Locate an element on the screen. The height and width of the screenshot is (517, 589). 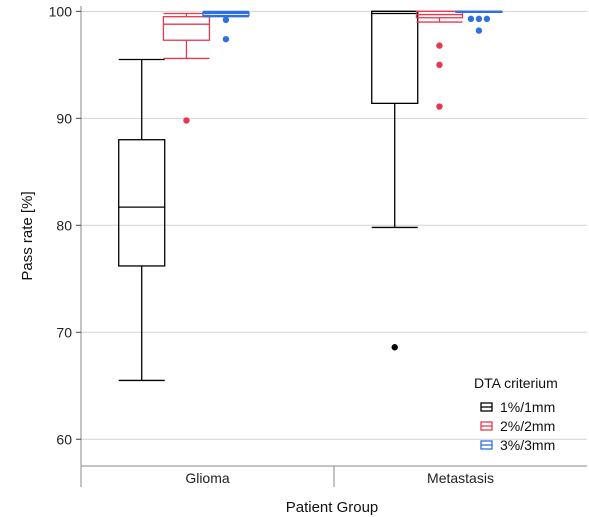
legend-item-3-3mm: 3%/3mm is located at coordinates (517, 445).